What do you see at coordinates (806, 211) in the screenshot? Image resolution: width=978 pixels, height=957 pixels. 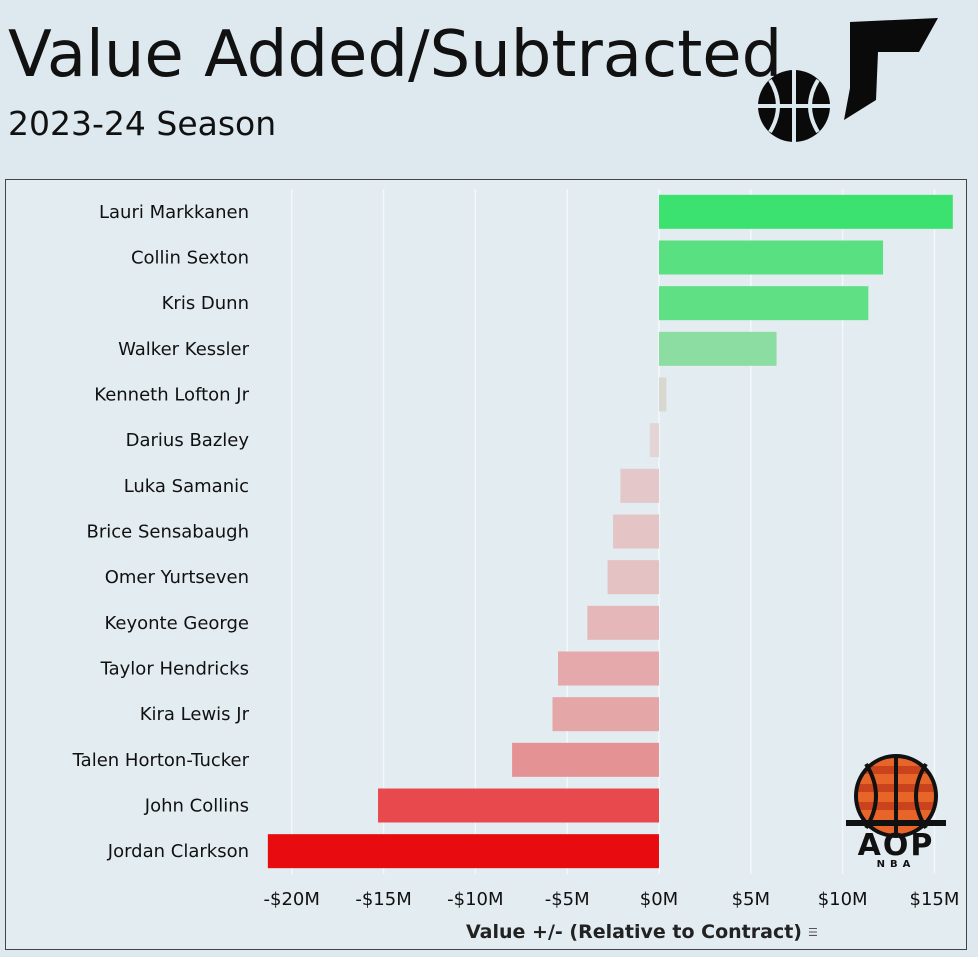 I see `bar-lauri-markkanen` at bounding box center [806, 211].